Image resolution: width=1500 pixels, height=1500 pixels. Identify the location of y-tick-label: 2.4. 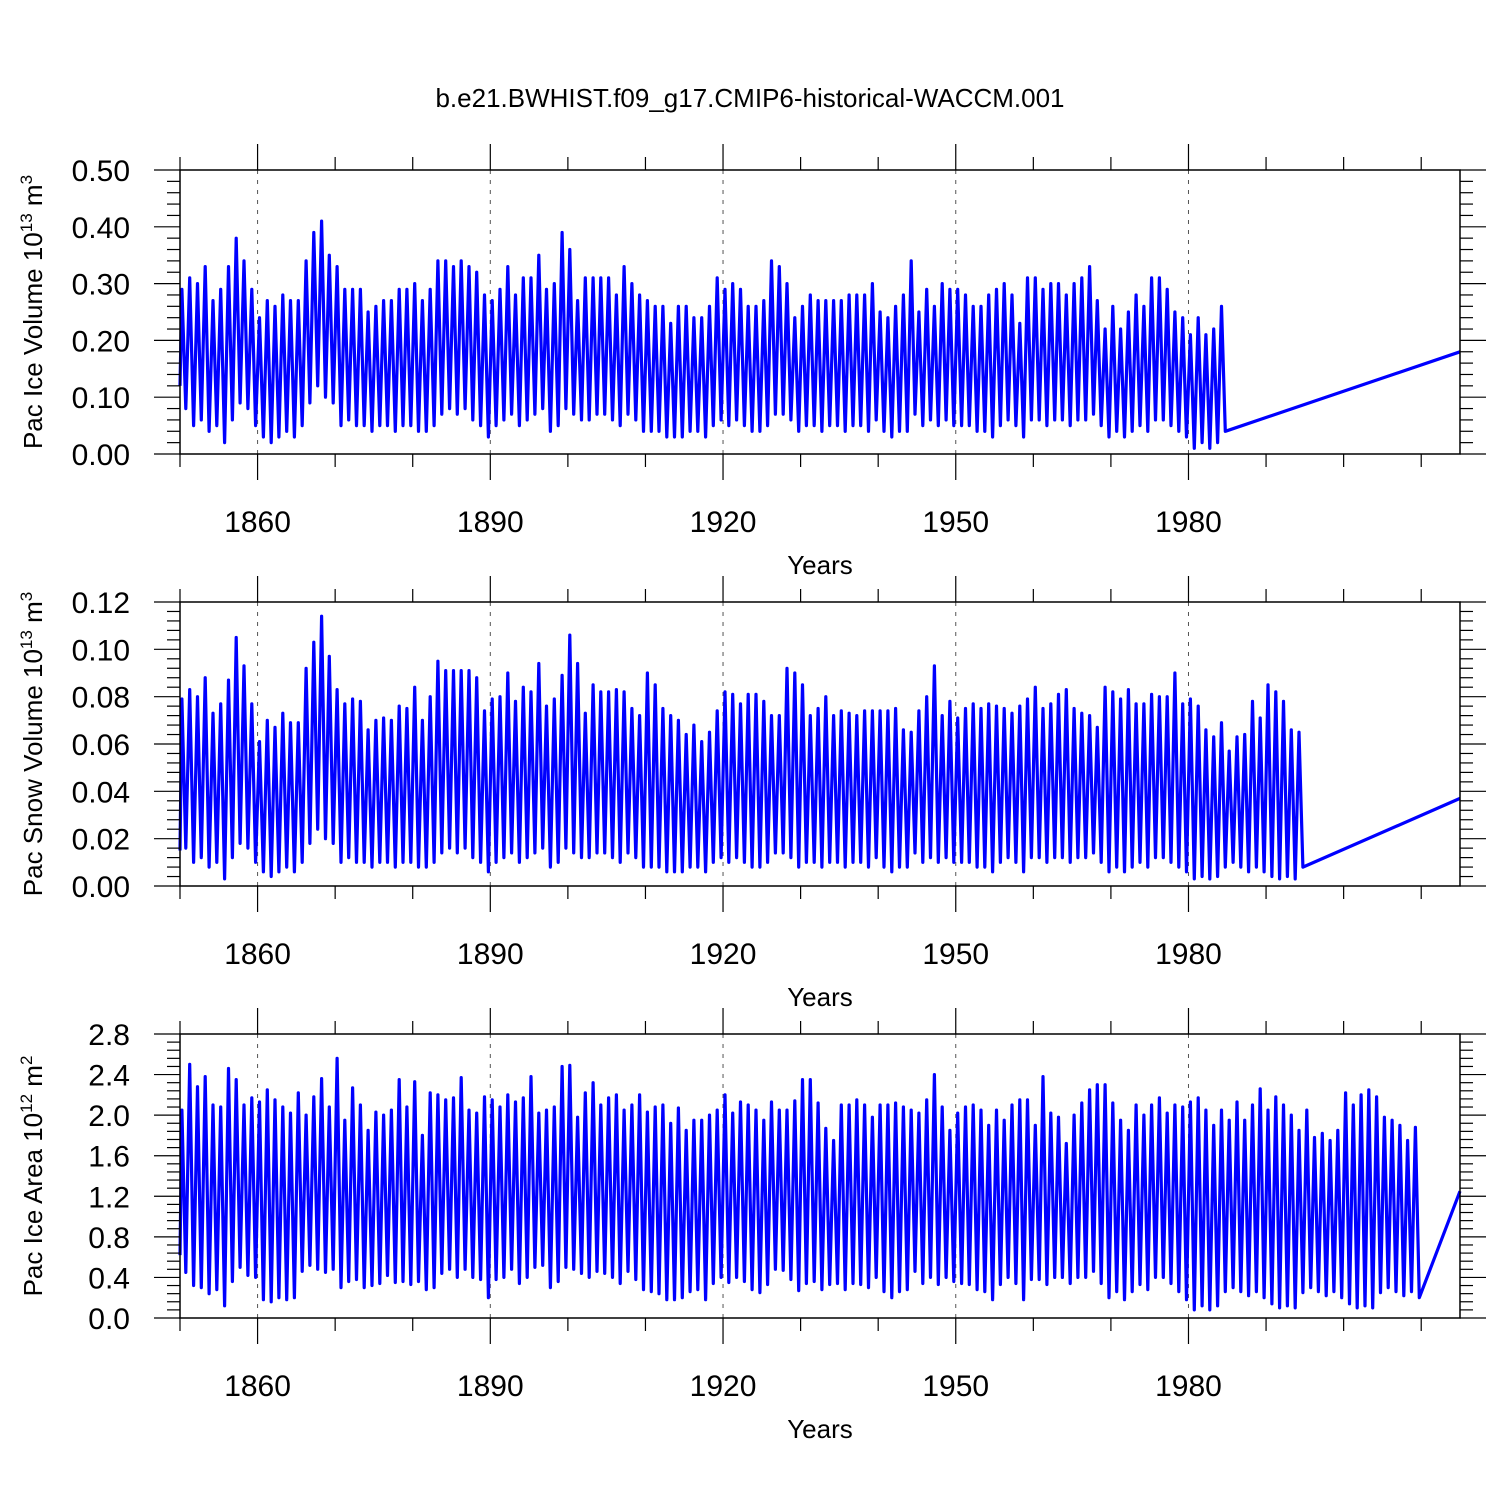
(109, 1076).